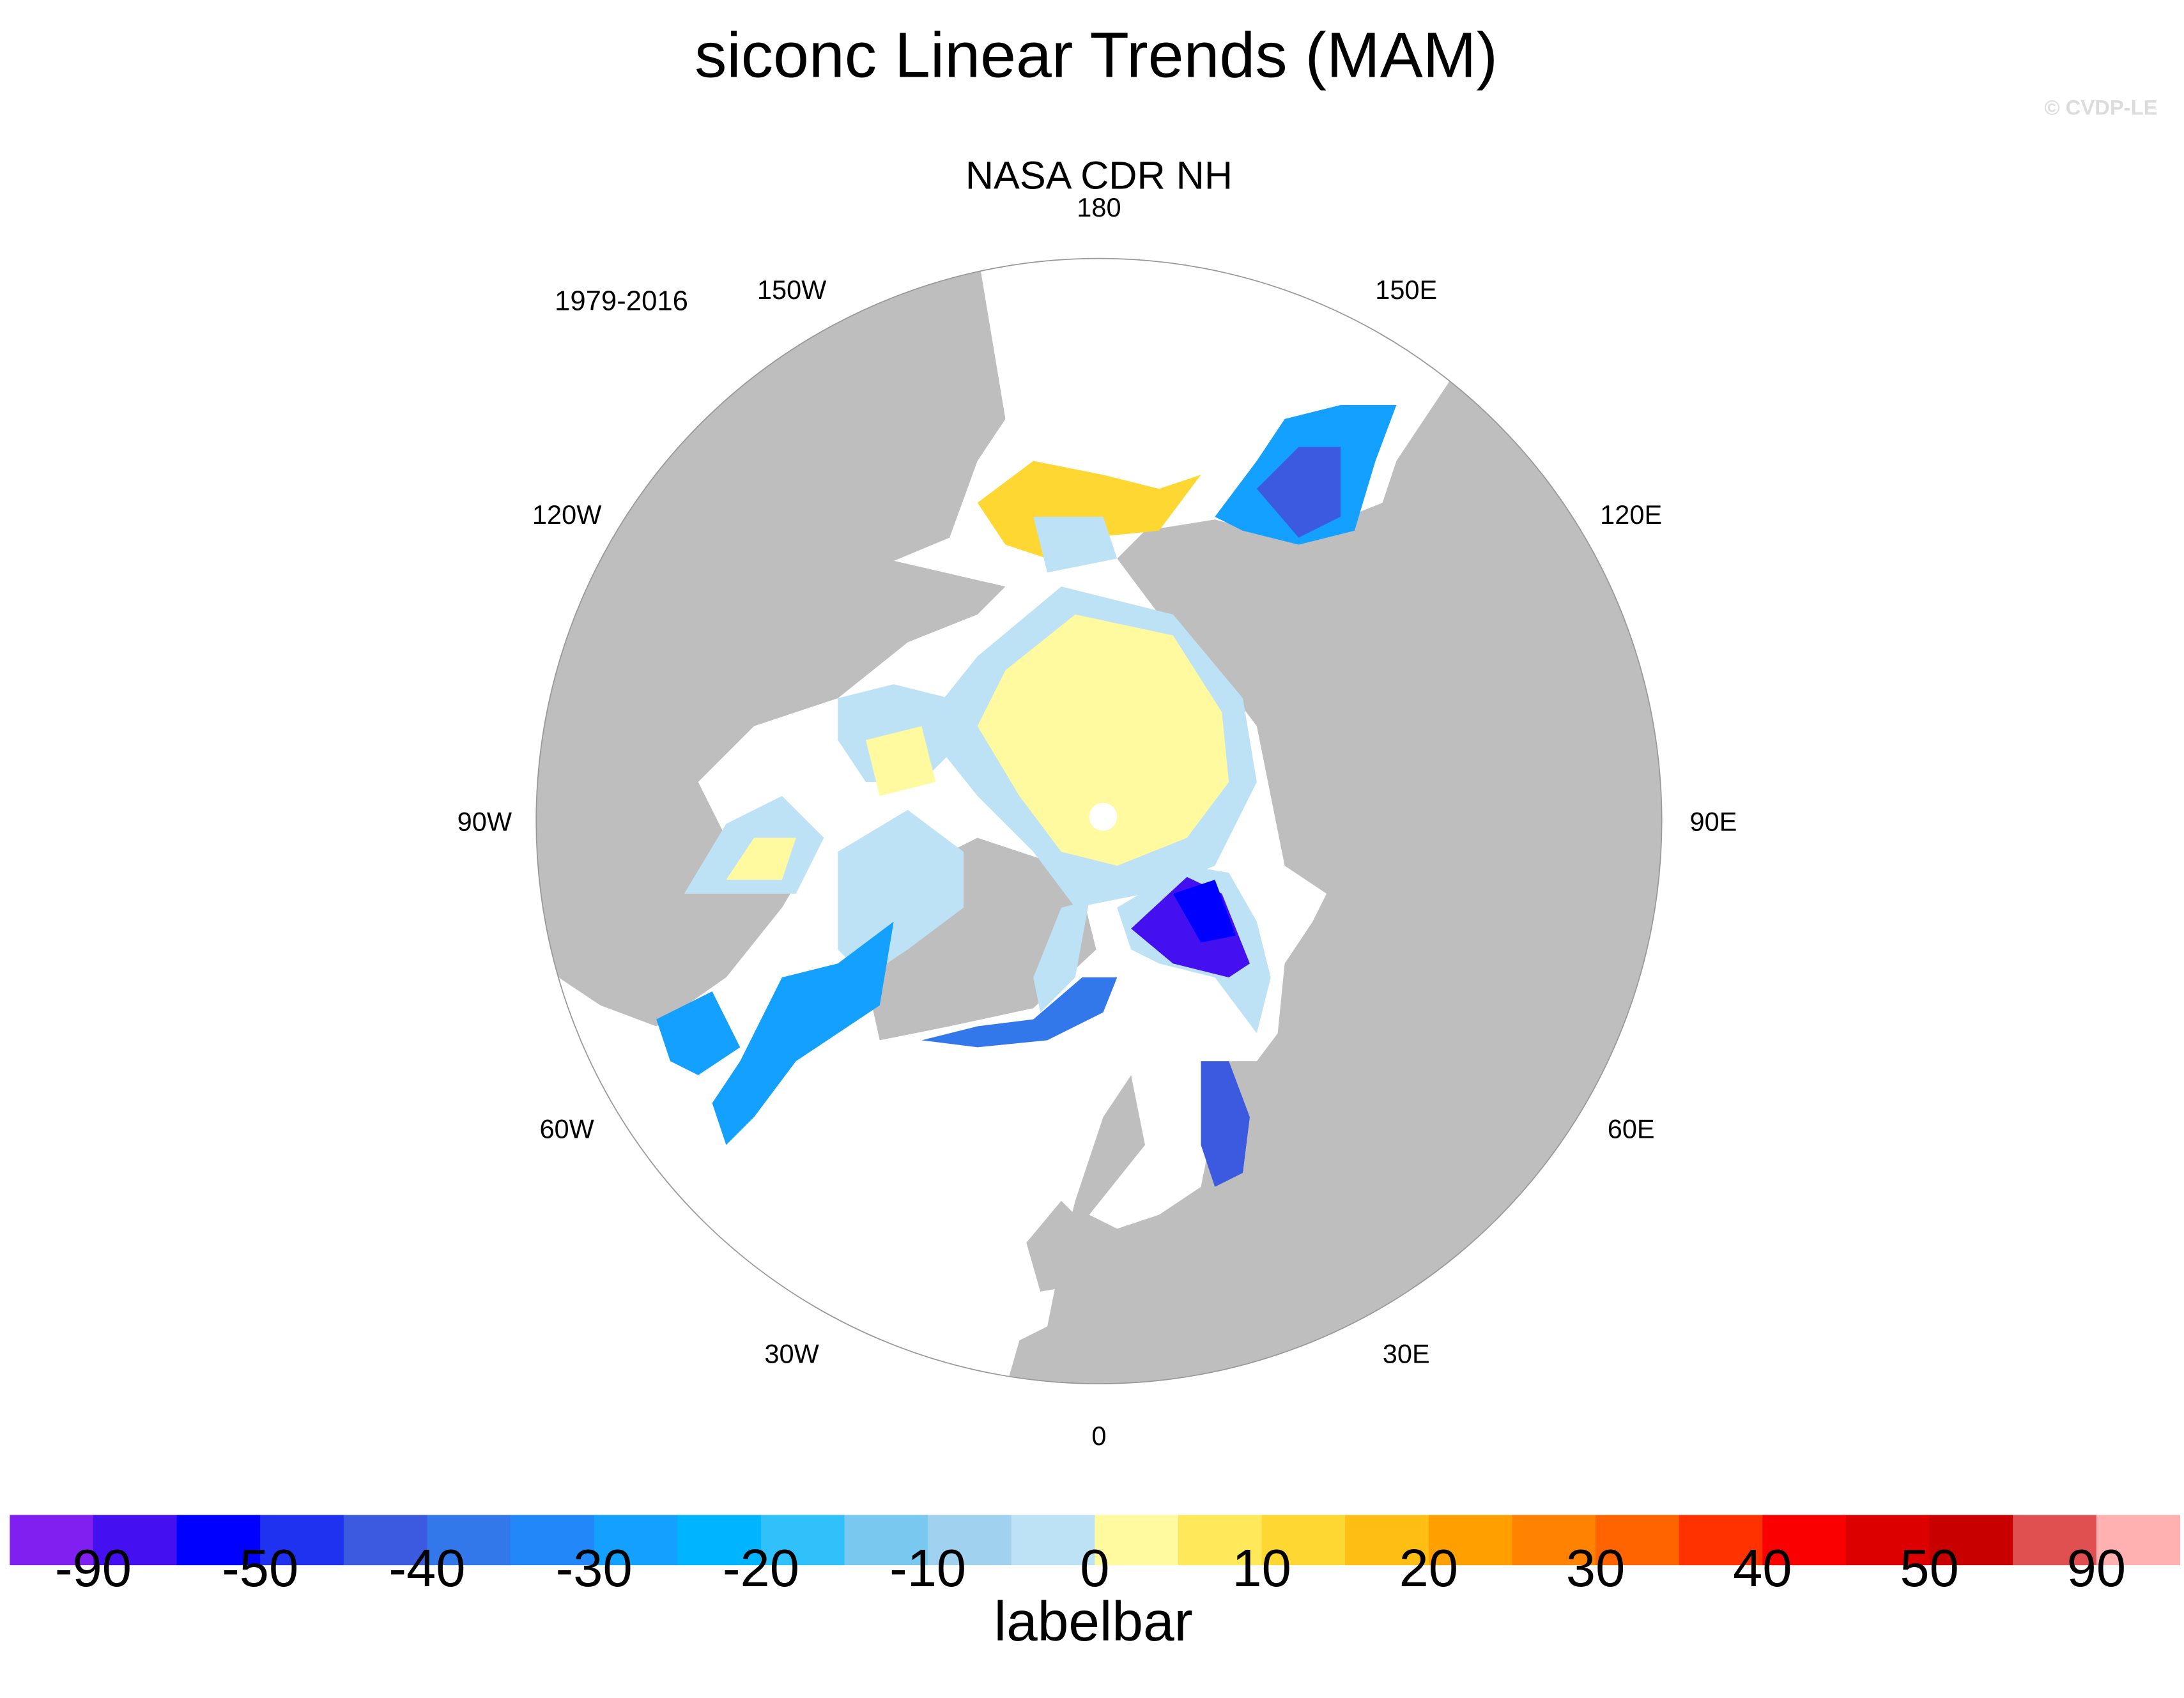 The width and height of the screenshot is (2184, 1698). I want to click on longitude-label: 150W, so click(792, 290).